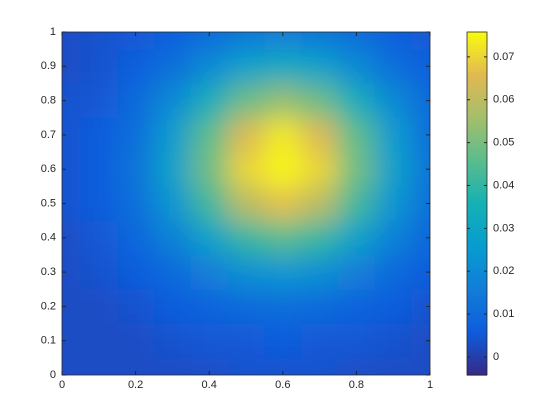  I want to click on colorbar-tick-label: 0.02, so click(503, 271).